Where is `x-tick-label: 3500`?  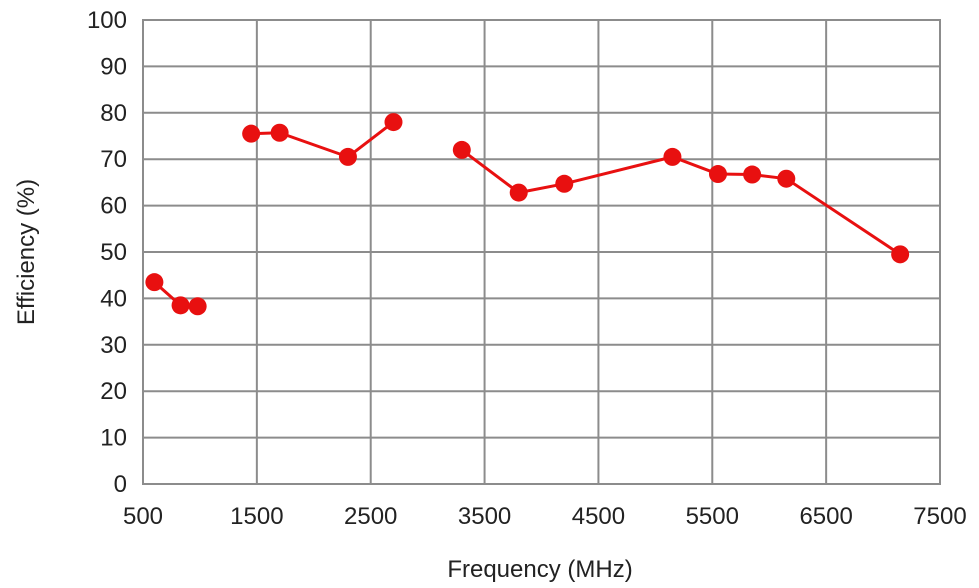 x-tick-label: 3500 is located at coordinates (484, 516).